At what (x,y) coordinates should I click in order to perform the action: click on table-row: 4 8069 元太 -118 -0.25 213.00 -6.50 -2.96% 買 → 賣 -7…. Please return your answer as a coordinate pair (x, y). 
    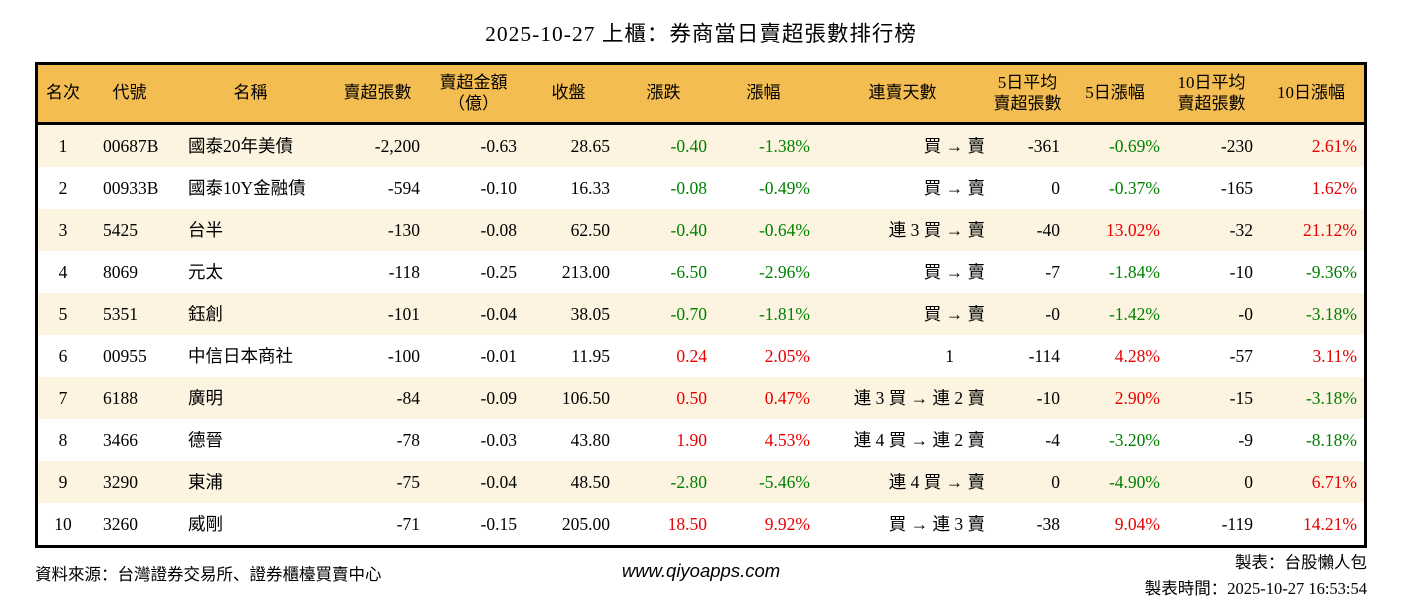
    Looking at the image, I should click on (701, 272).